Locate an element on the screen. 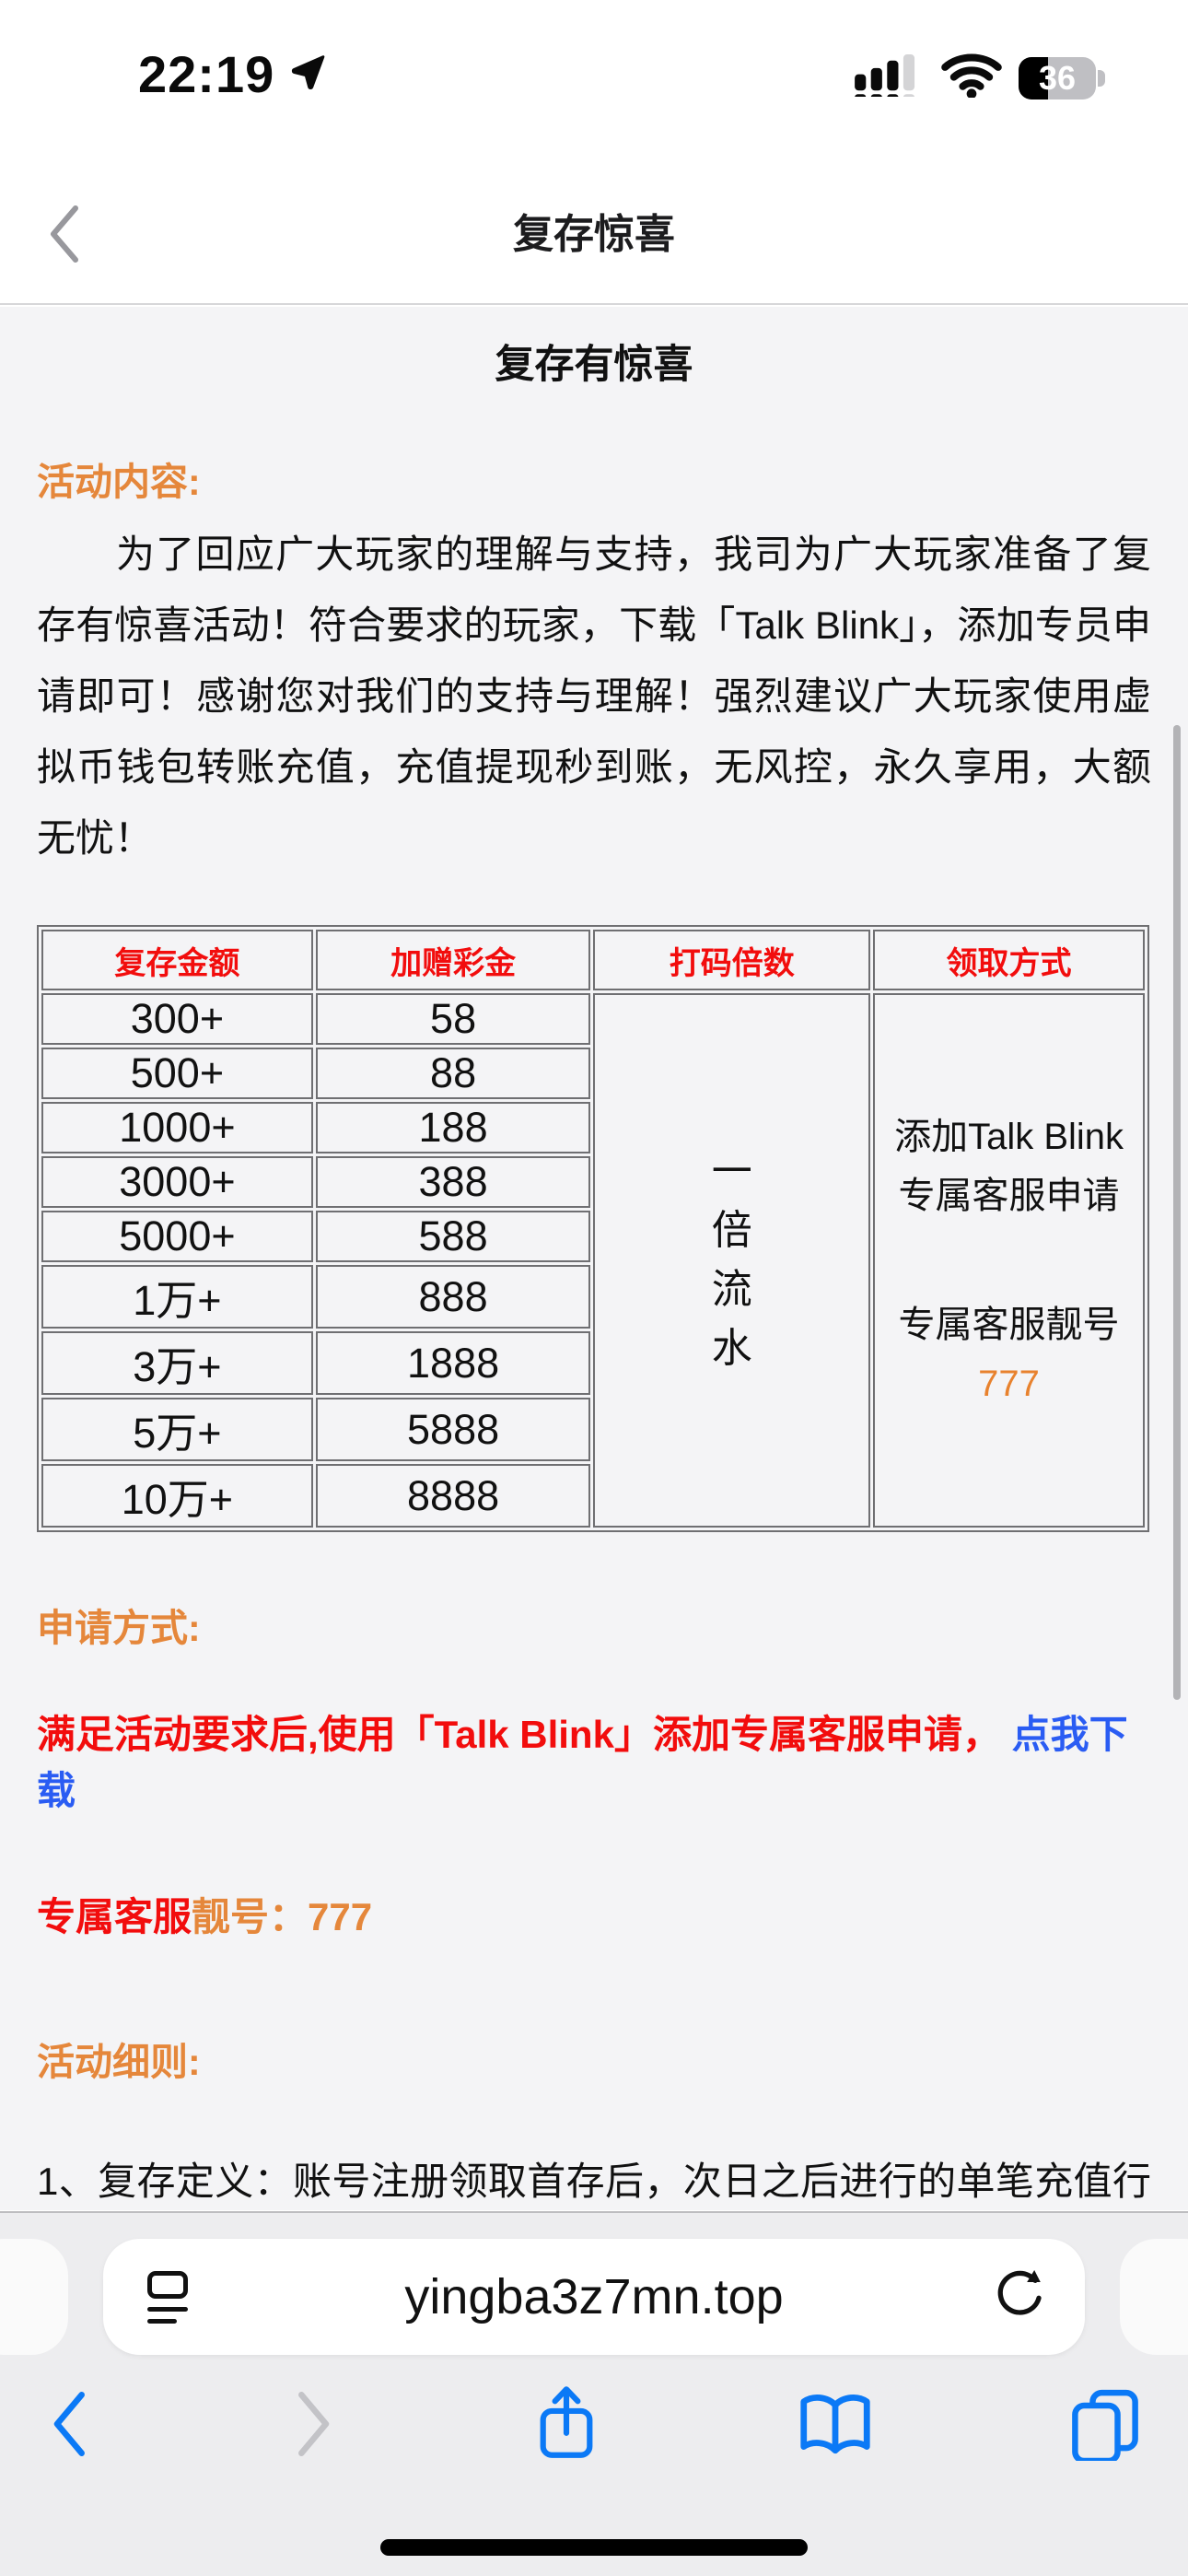 Image resolution: width=1188 pixels, height=2576 pixels. multiplier-vertical-text: 一倍流水 is located at coordinates (731, 1260).